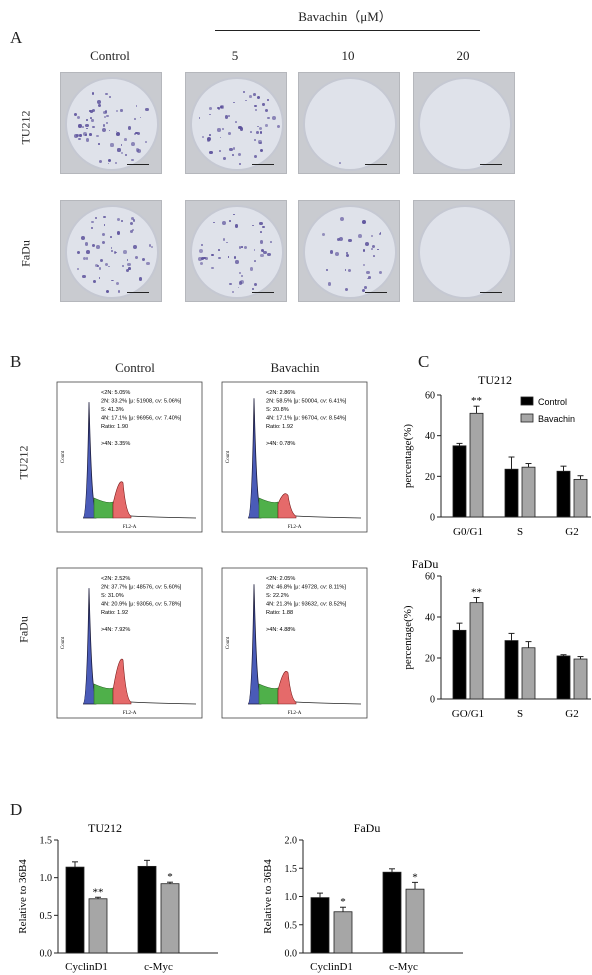 This screenshot has width=592, height=975. Describe the element at coordinates (430, 396) in the screenshot. I see `y-tick-label: 60` at that location.